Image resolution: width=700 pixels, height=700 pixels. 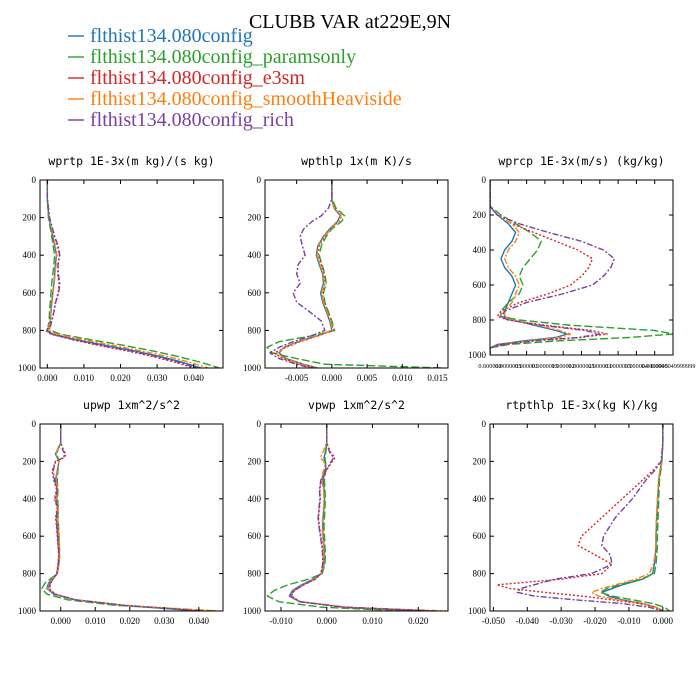 What do you see at coordinates (636, 366) in the screenshot?
I see `x-tick-label: 0.000004` at bounding box center [636, 366].